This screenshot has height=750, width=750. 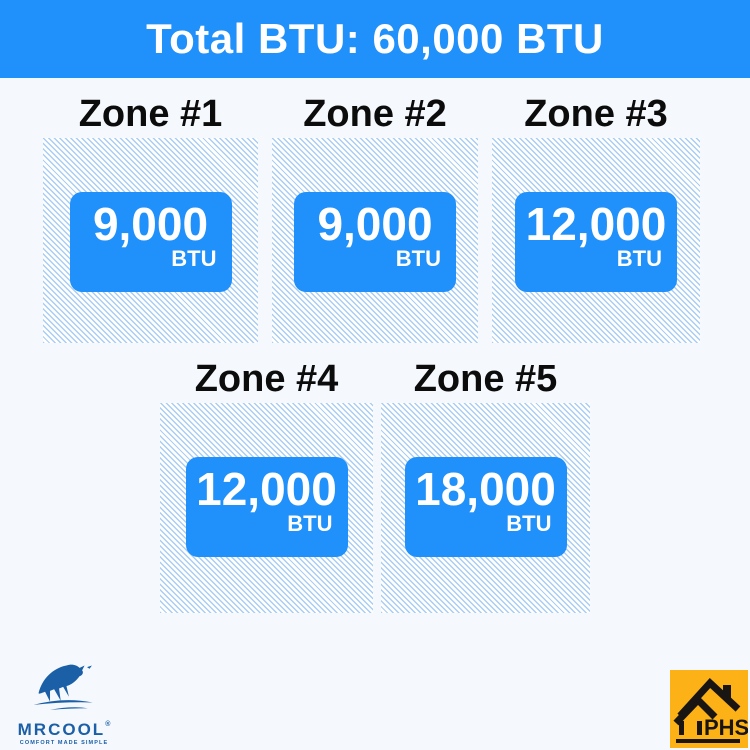 I want to click on mrcool-logo: MRCOOL® COMFORT MADE SIMPLE, so click(x=64, y=701).